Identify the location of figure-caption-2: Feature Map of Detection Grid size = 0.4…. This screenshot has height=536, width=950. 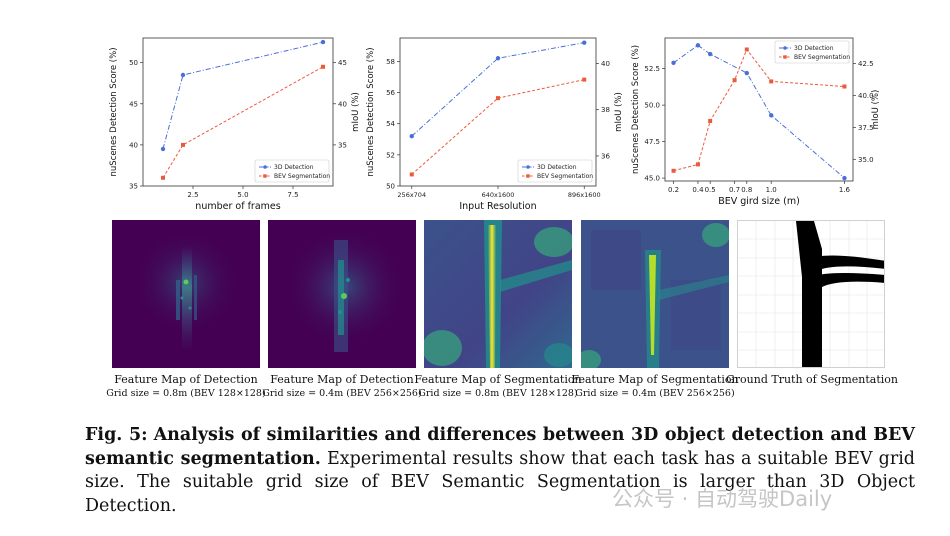
(342, 387).